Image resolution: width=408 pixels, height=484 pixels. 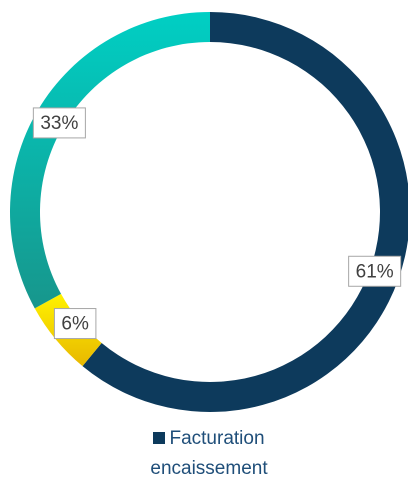 I want to click on data-label: 33%, so click(x=59, y=123).